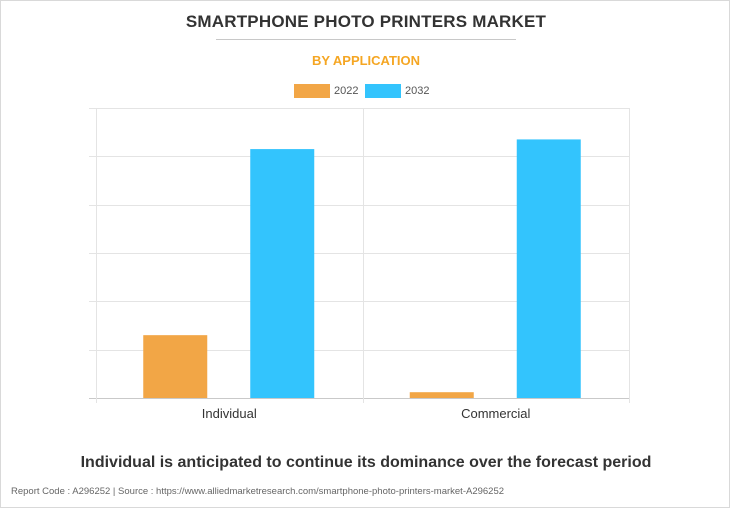  I want to click on bar-commercial-2022, so click(441, 395).